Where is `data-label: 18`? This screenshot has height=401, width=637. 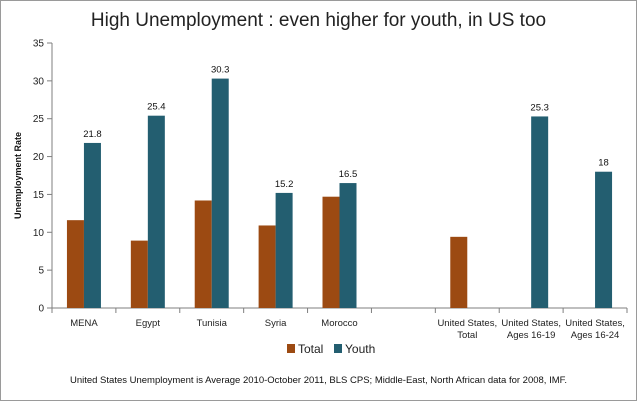 data-label: 18 is located at coordinates (603, 163).